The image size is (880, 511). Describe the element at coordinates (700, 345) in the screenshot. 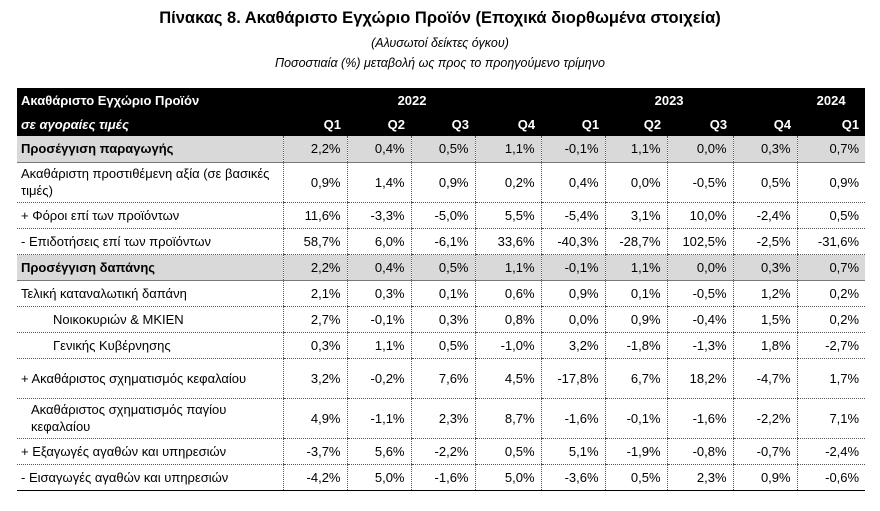

I see `cell-value: -1,3%` at that location.